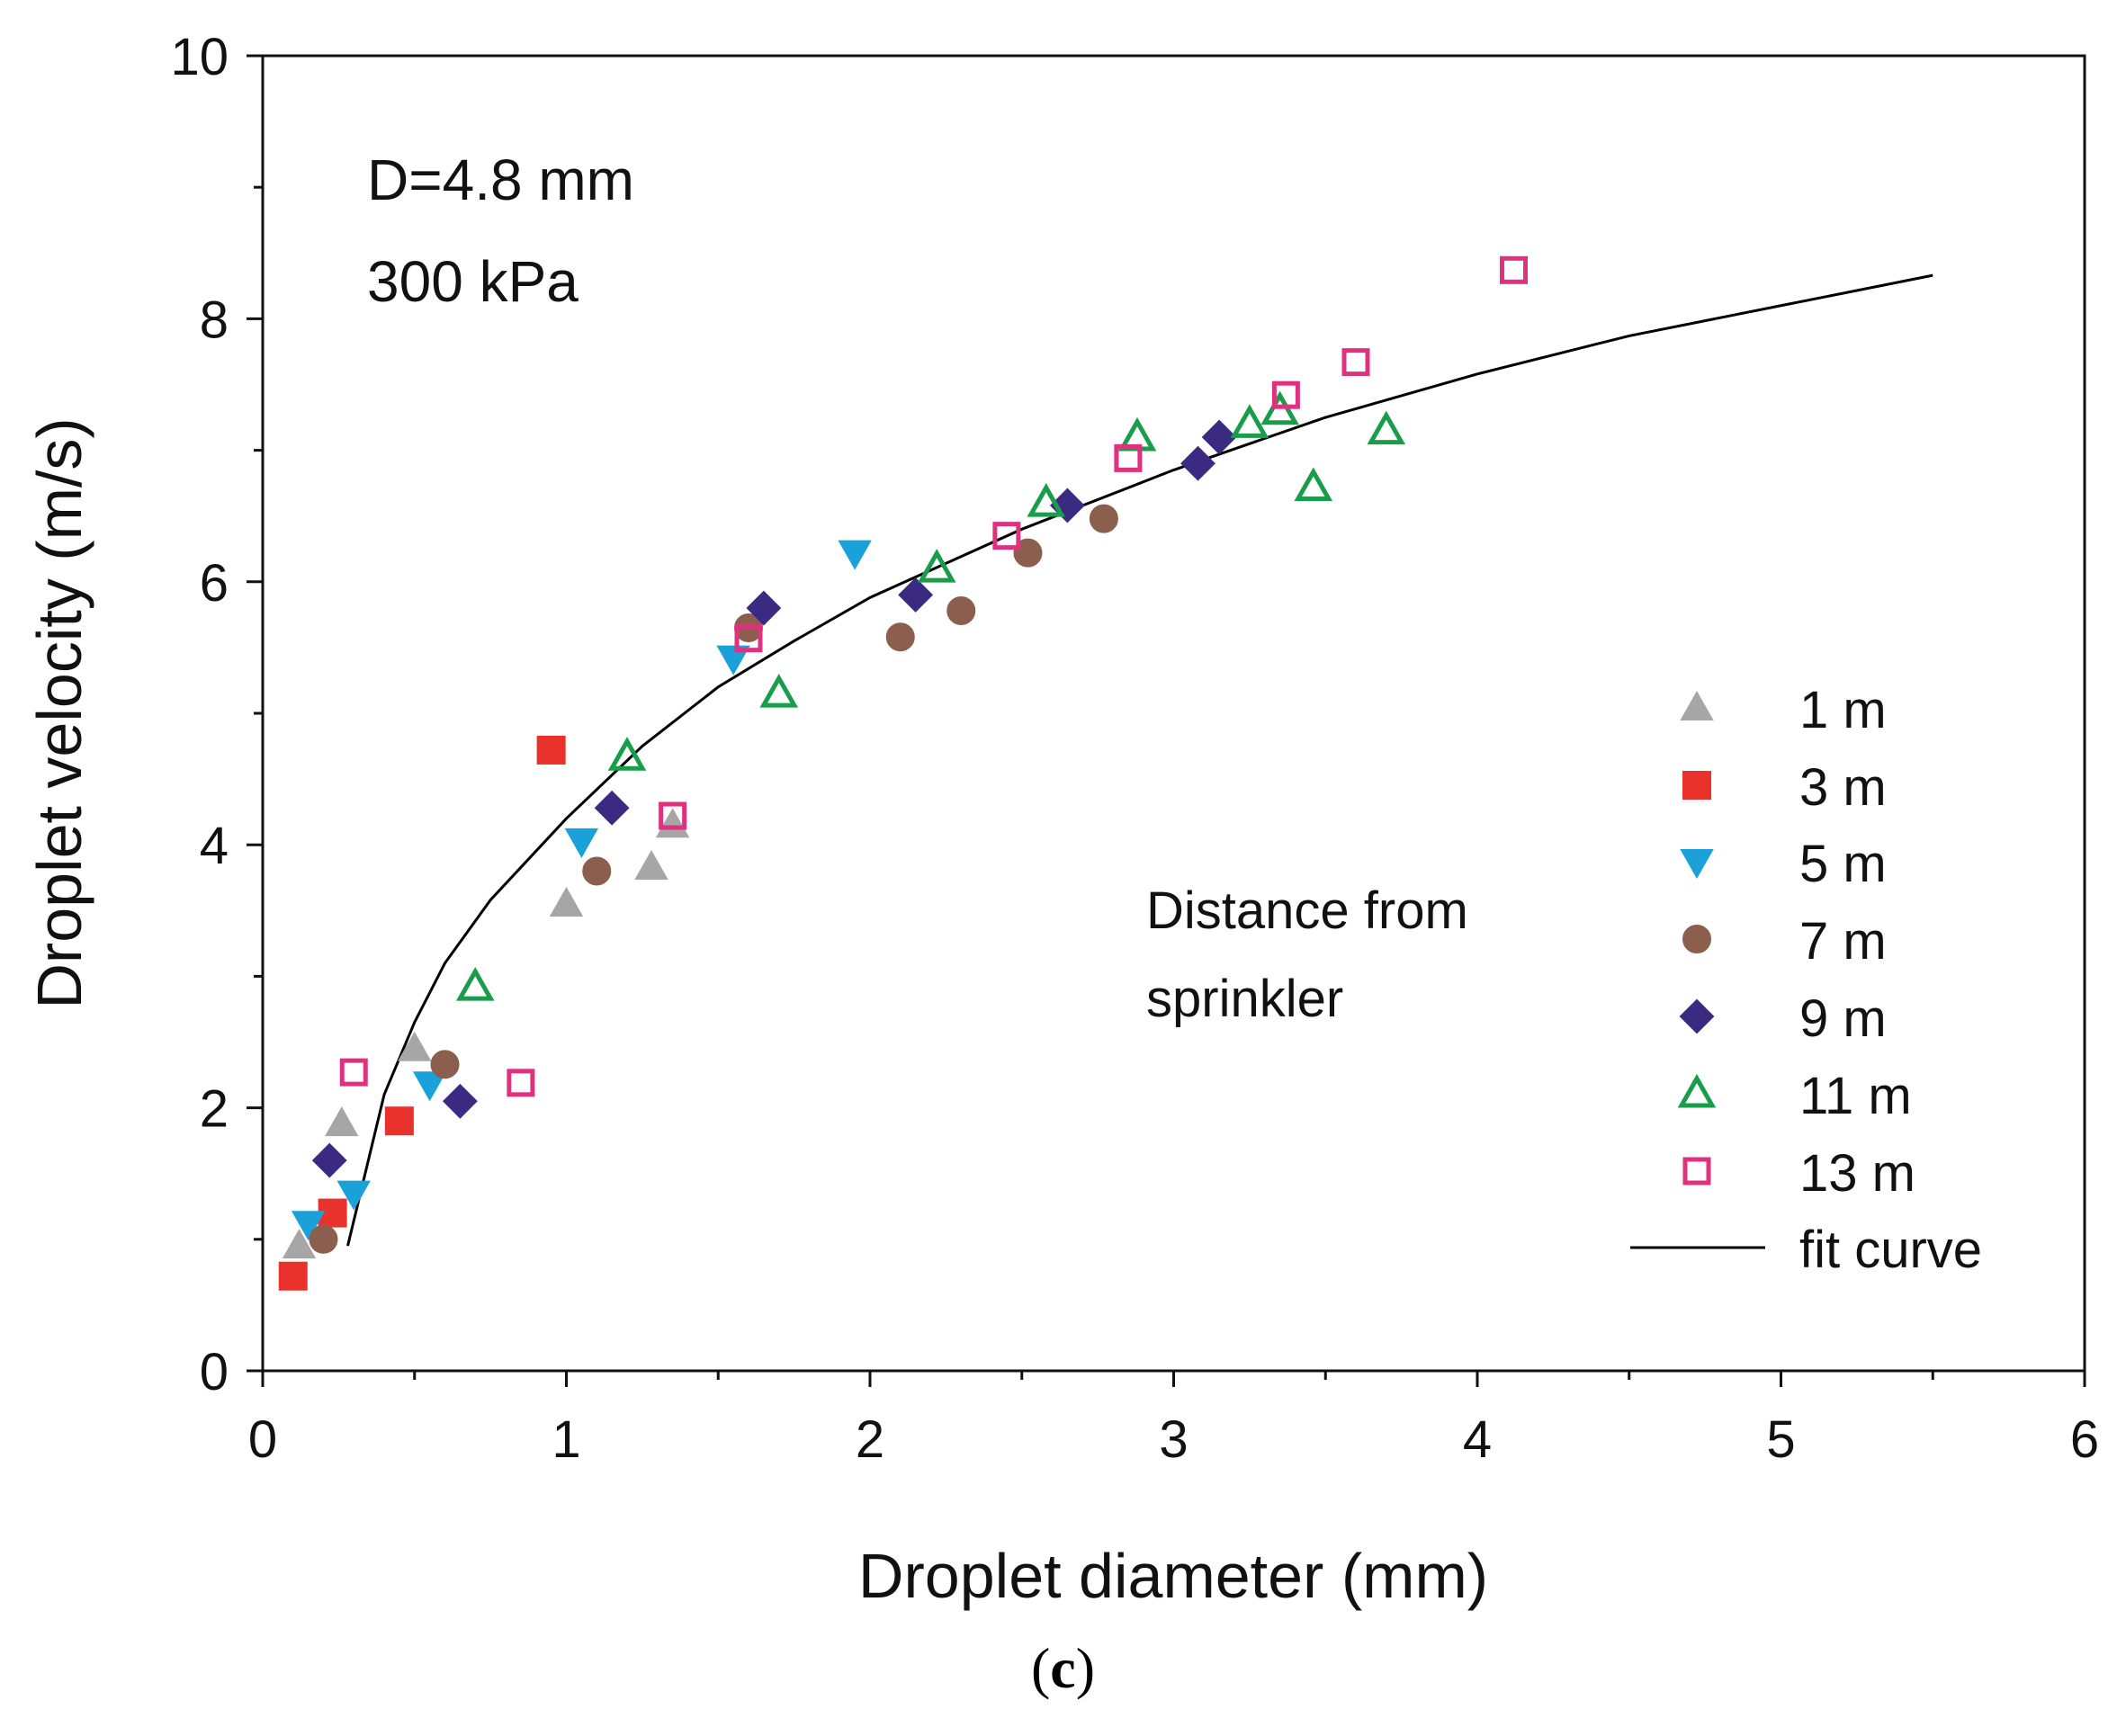 Image resolution: width=2126 pixels, height=1736 pixels. I want to click on y-tick-label: 0, so click(214, 1372).